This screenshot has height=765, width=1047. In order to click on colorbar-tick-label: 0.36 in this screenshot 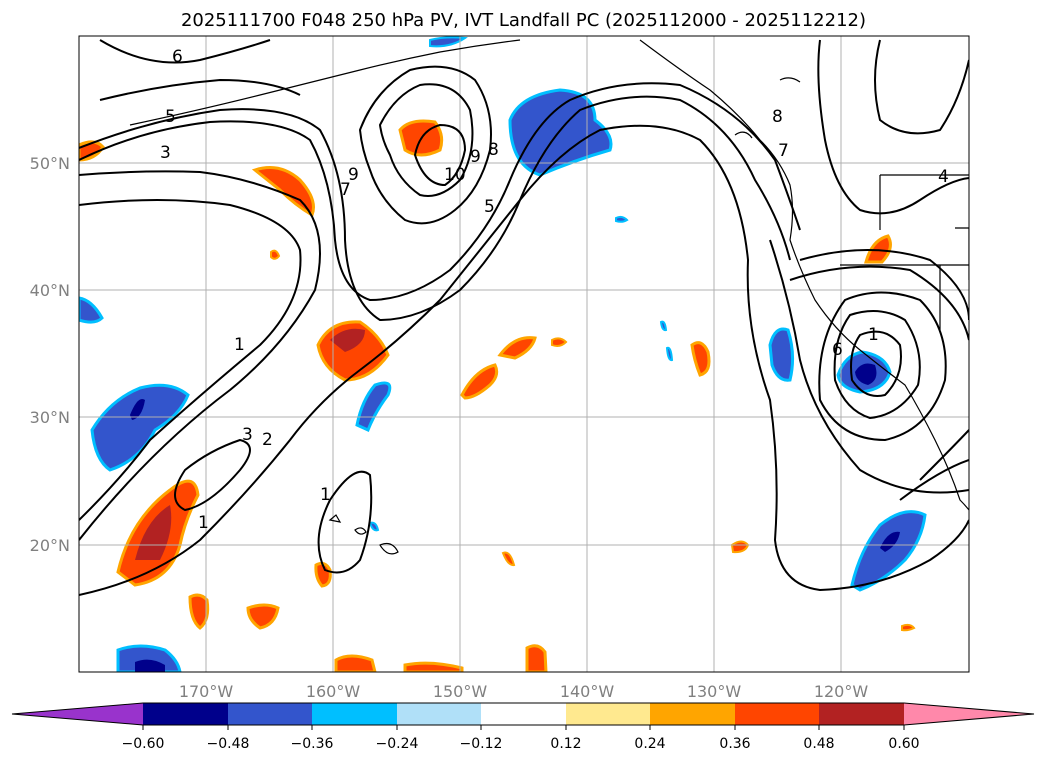, I will do `click(734, 744)`.